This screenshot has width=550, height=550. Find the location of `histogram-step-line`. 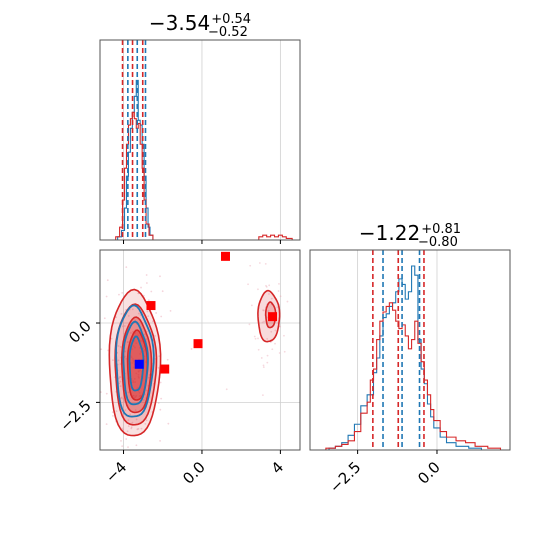

histogram-step-line is located at coordinates (127, 160).